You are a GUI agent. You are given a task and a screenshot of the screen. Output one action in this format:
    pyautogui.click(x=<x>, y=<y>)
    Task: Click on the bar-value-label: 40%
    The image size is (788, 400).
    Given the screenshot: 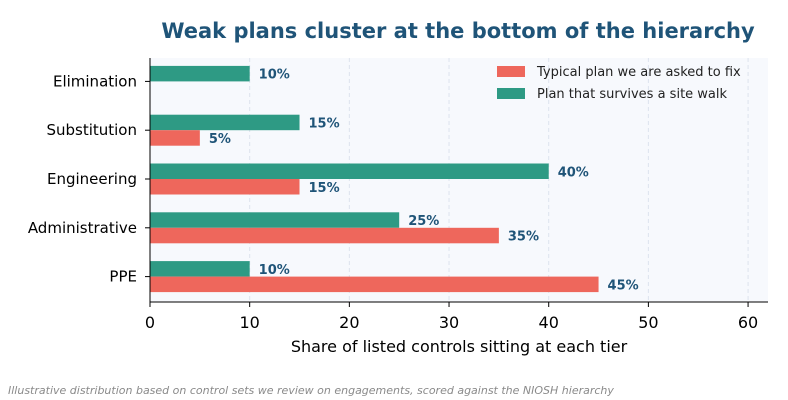 What is the action you would take?
    pyautogui.click(x=573, y=172)
    